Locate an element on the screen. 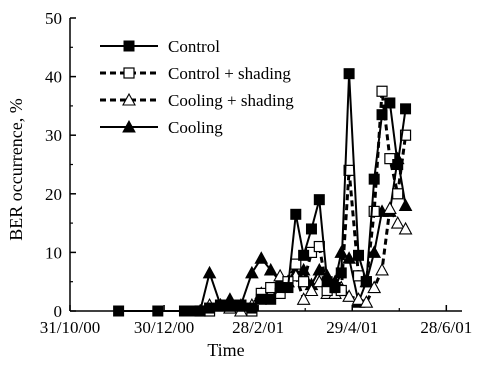 The image size is (481, 366). x-tick-label: 30/12/00 is located at coordinates (164, 327).